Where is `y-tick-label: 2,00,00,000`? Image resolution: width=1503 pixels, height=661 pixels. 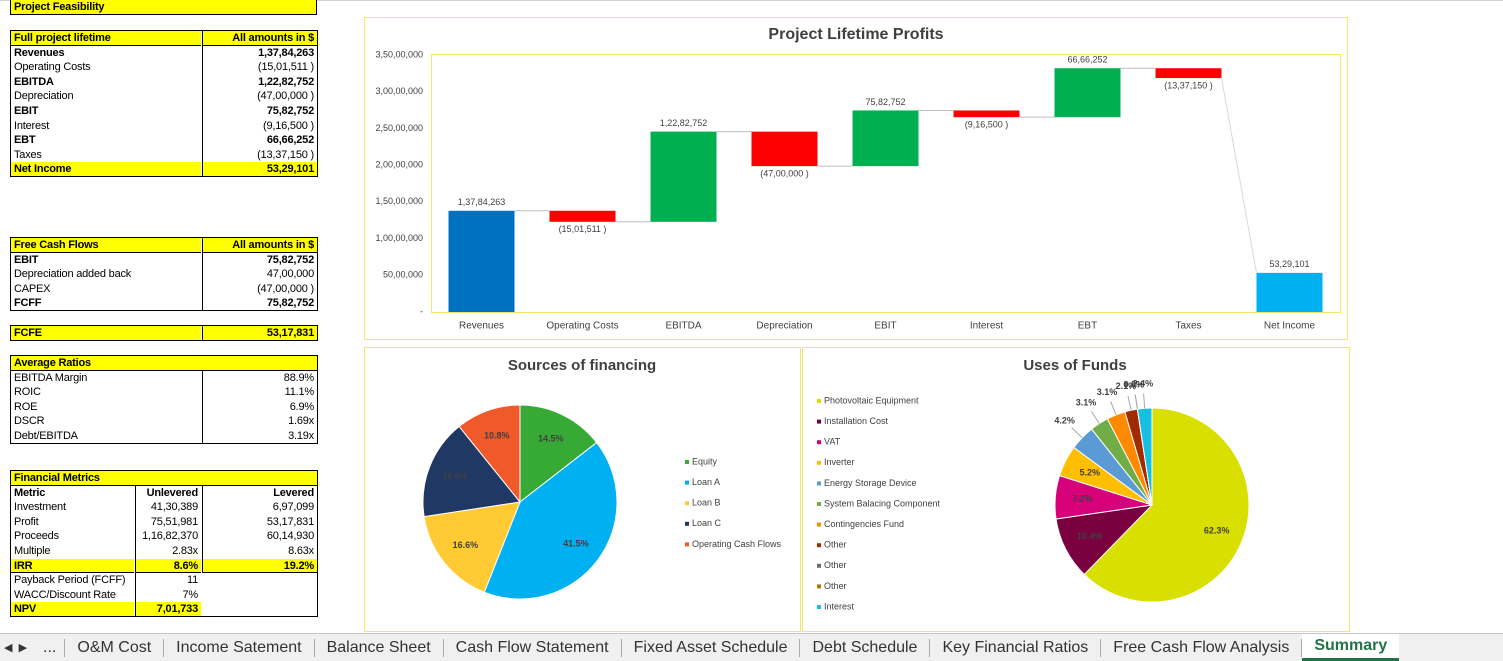 y-tick-label: 2,00,00,000 is located at coordinates (399, 165).